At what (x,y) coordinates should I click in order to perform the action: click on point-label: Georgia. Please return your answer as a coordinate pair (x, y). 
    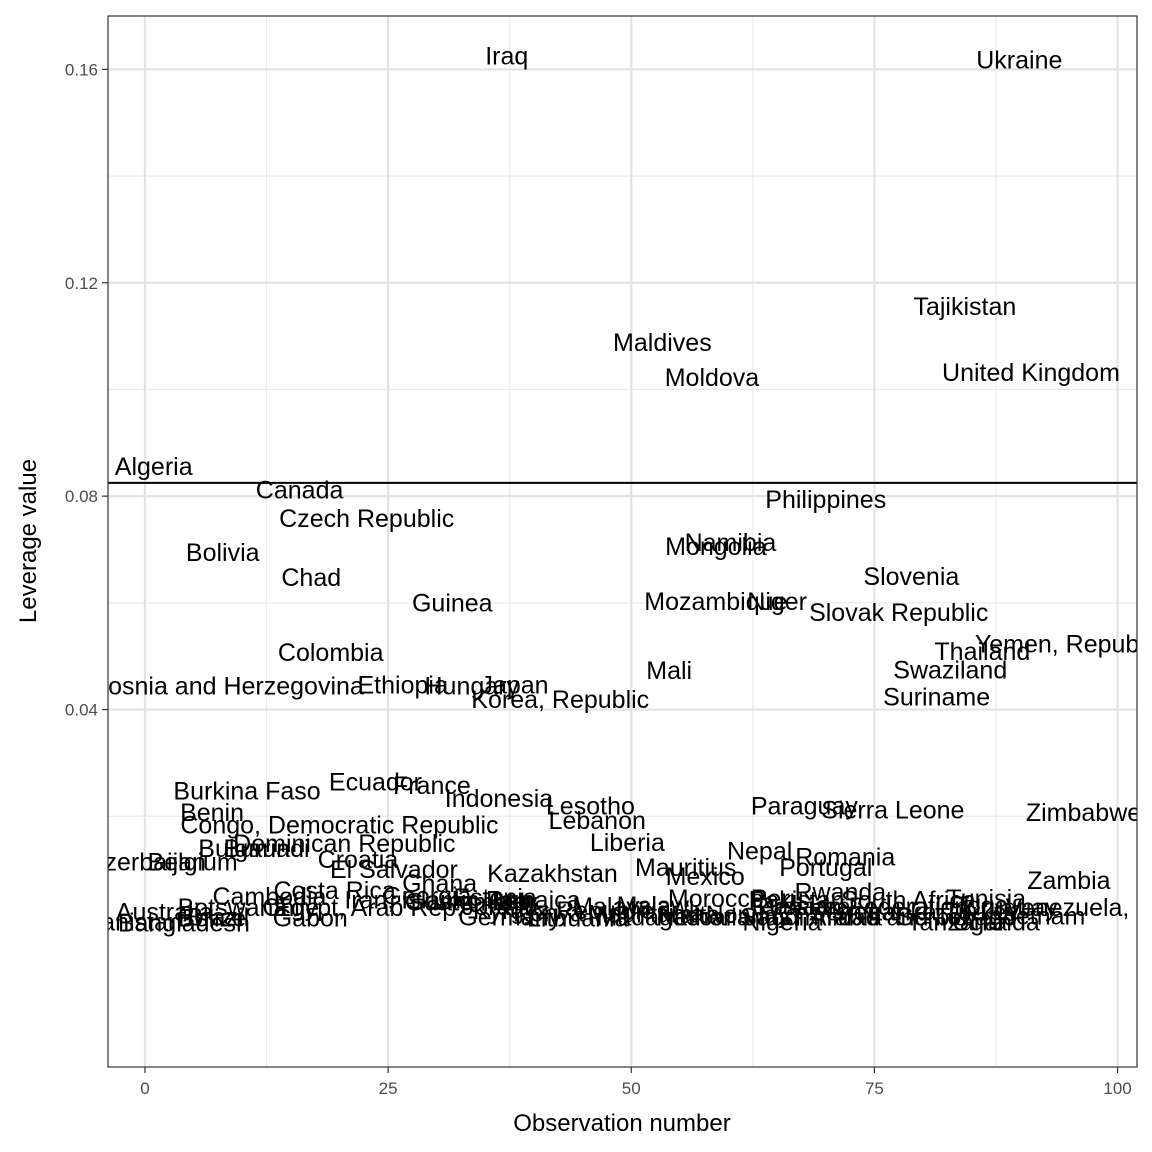
    Looking at the image, I should click on (427, 896).